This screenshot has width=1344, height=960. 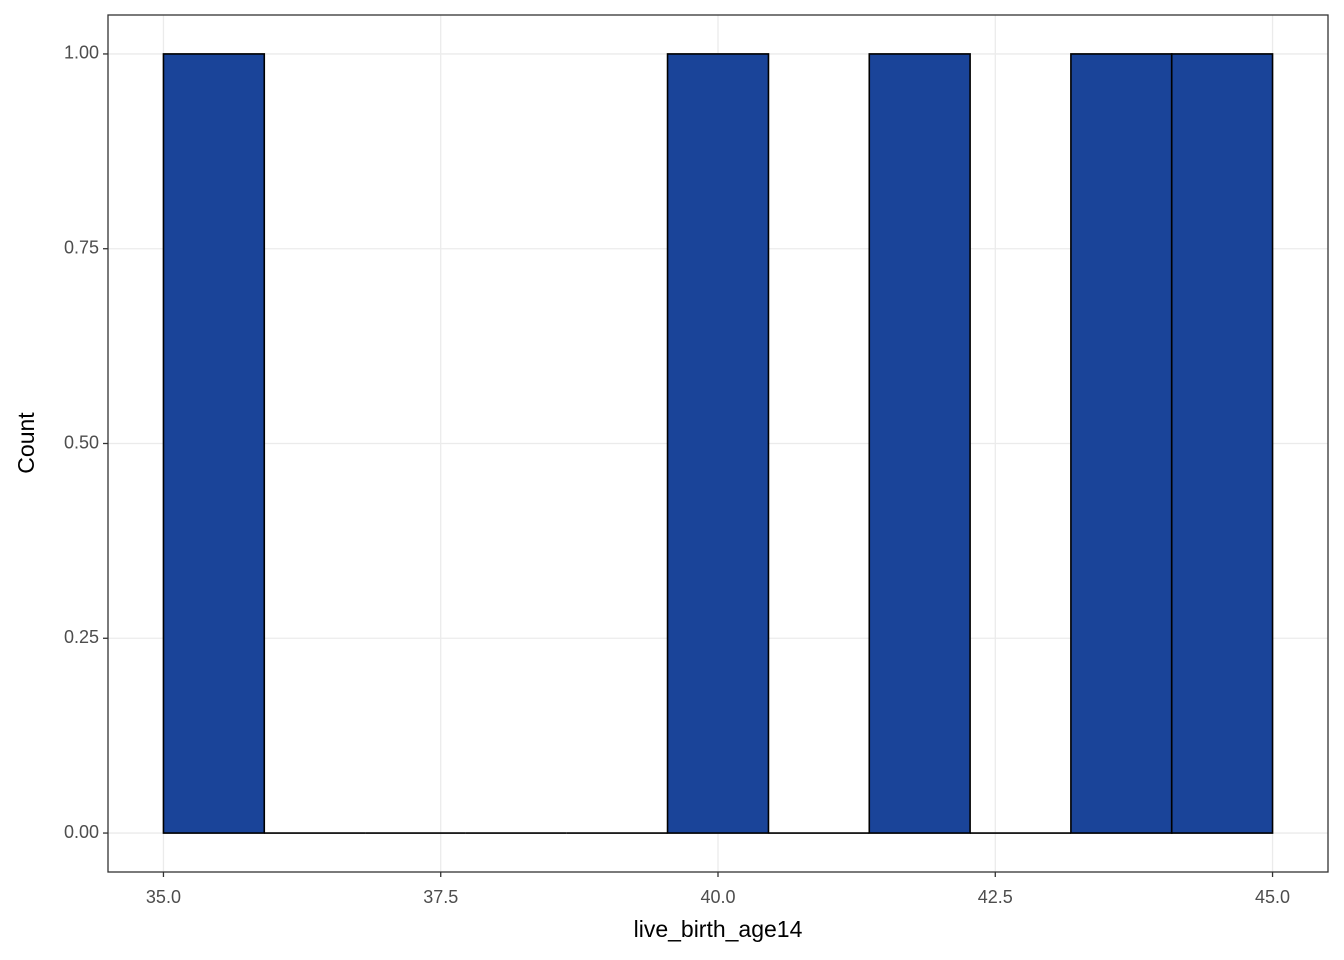 What do you see at coordinates (717, 897) in the screenshot?
I see `x-tick-label: 40.0` at bounding box center [717, 897].